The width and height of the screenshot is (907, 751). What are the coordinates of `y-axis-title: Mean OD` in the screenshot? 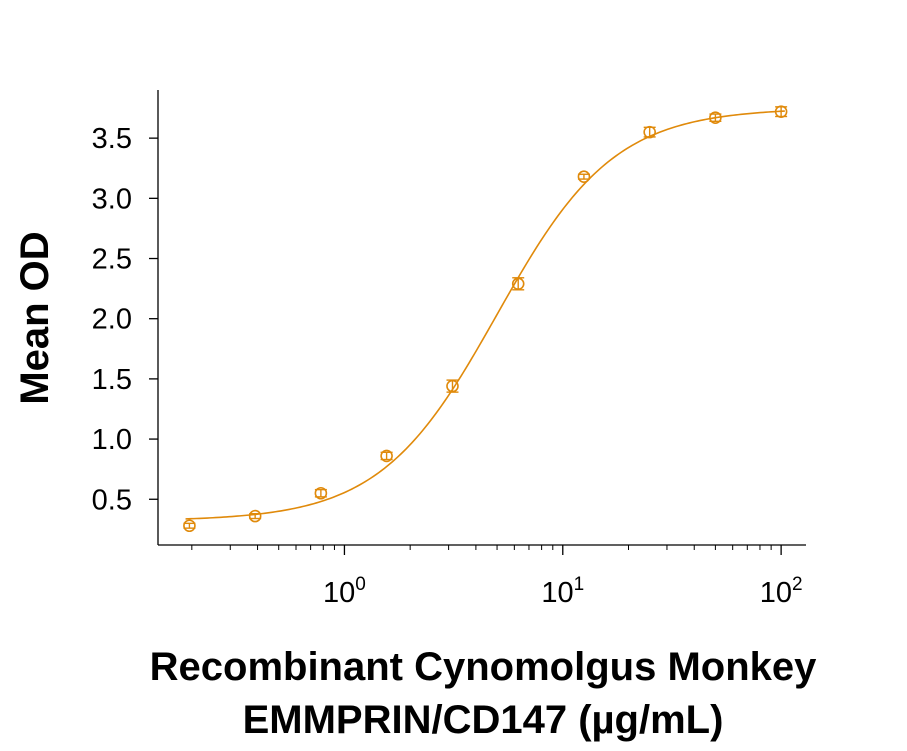 It's located at (35, 317).